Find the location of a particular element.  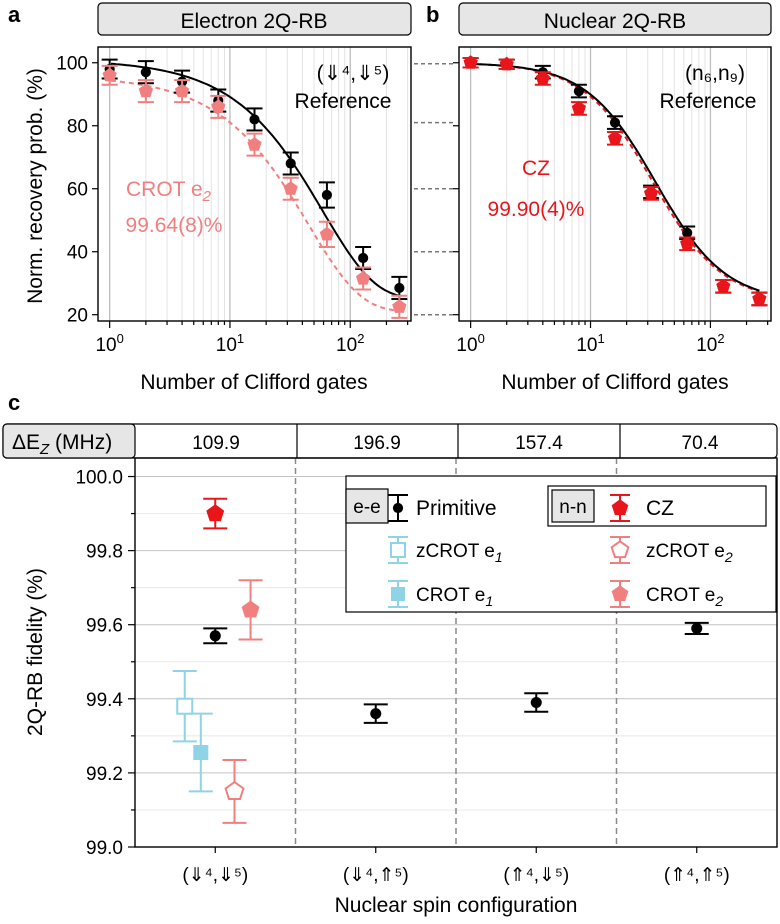

y-tick-label: 80 is located at coordinates (77, 127).